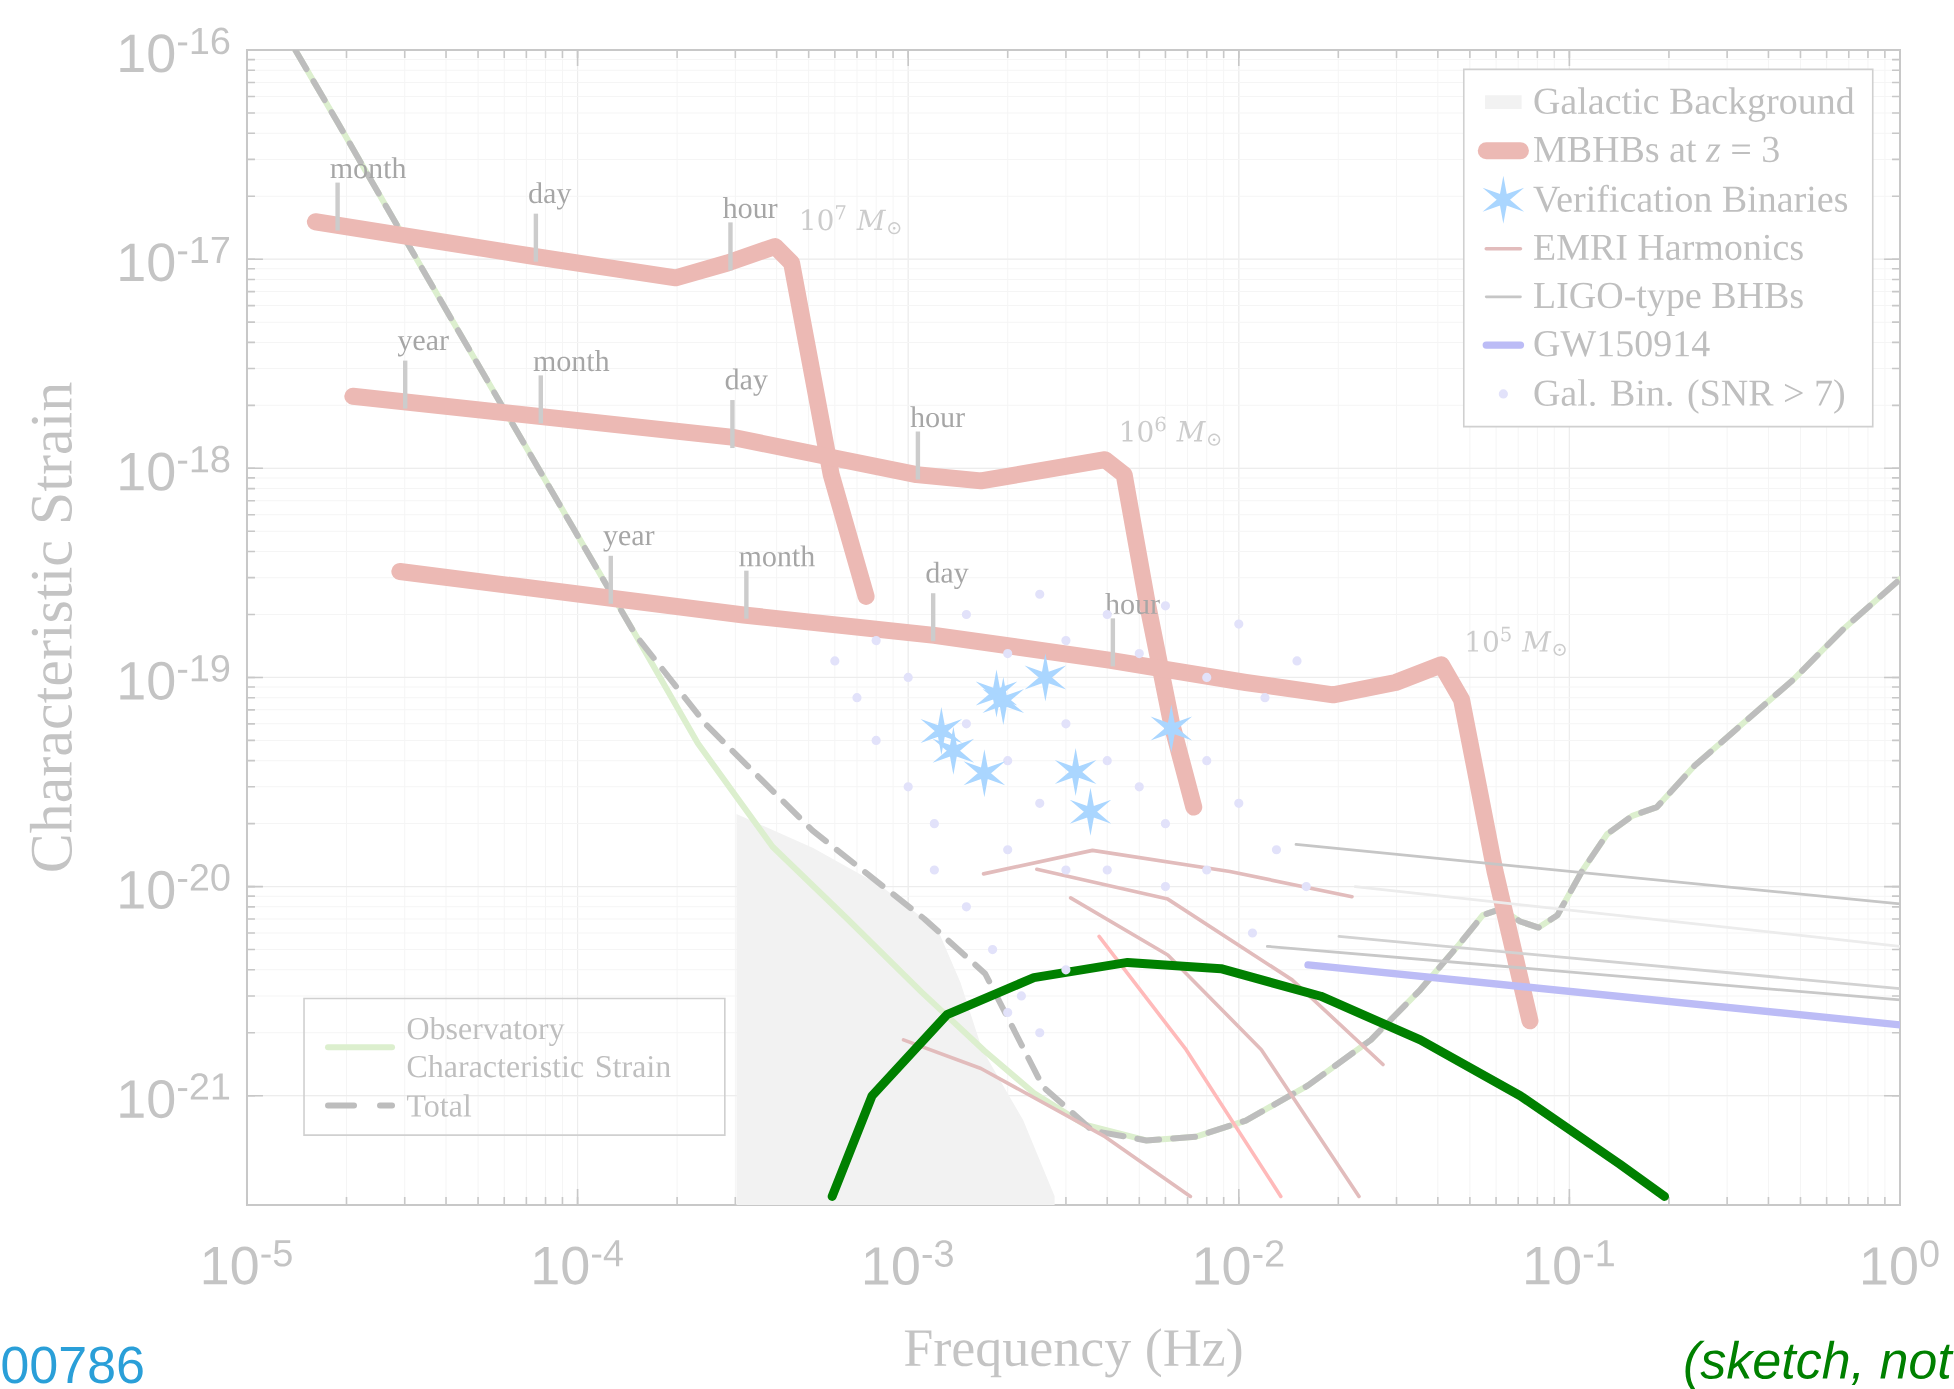 This screenshot has width=1954, height=1389. What do you see at coordinates (175, 259) in the screenshot?
I see `y-tick-label: 10$^{-17}$` at bounding box center [175, 259].